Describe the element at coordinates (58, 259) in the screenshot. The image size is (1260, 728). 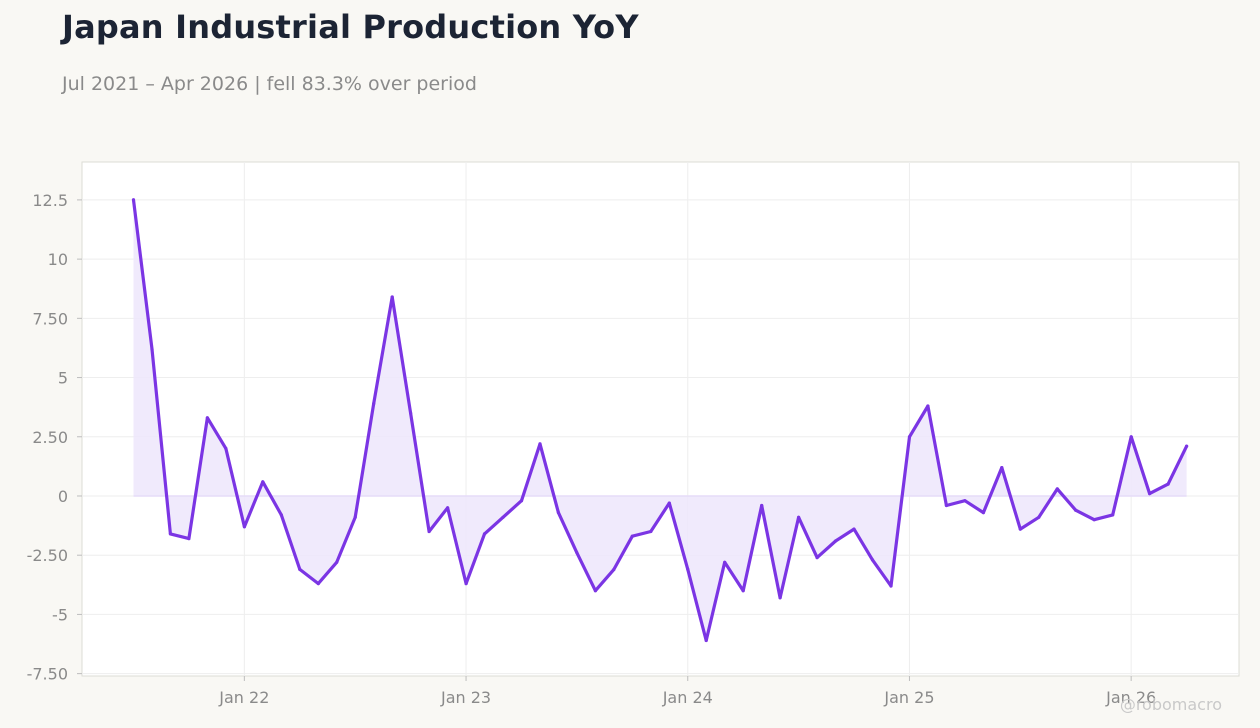
I see `y-tick-label: 10` at that location.